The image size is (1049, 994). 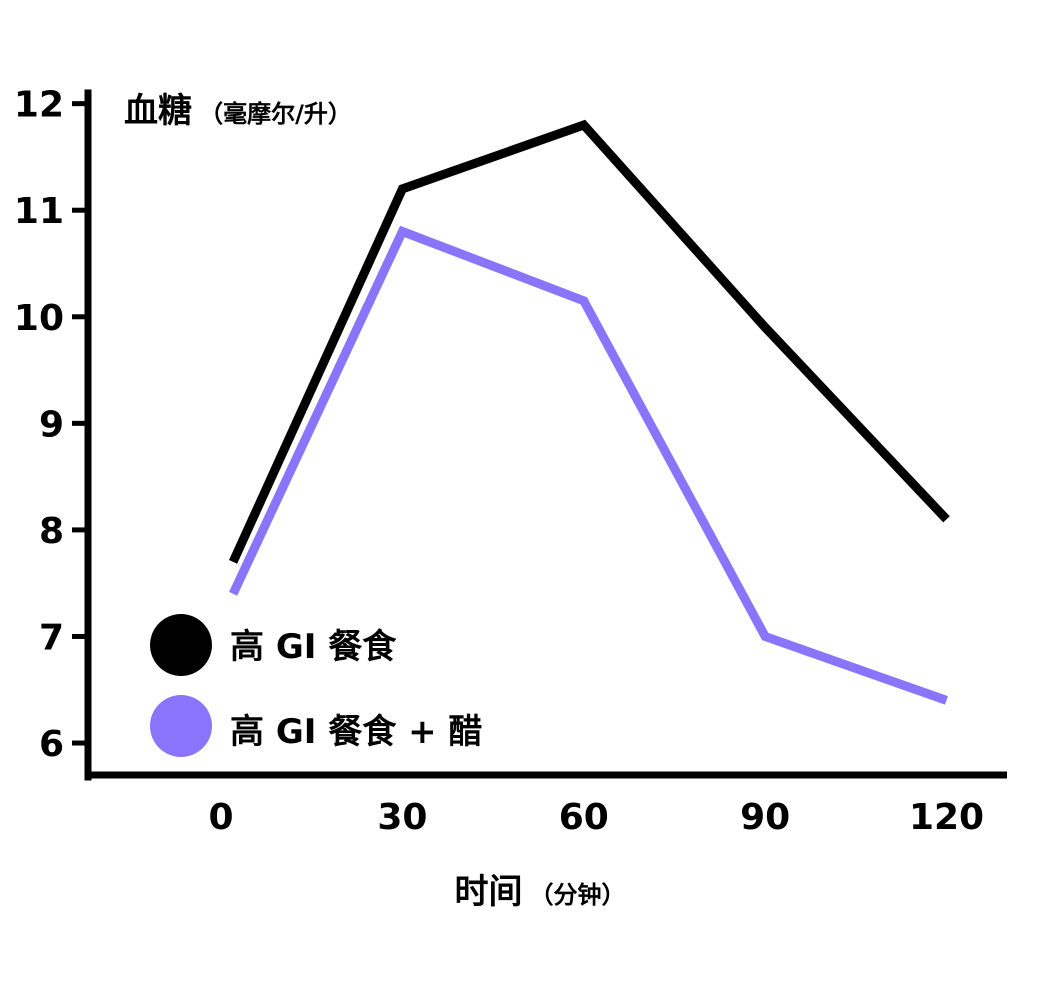 I want to click on x-tick-label-0: 0, so click(x=220, y=817).